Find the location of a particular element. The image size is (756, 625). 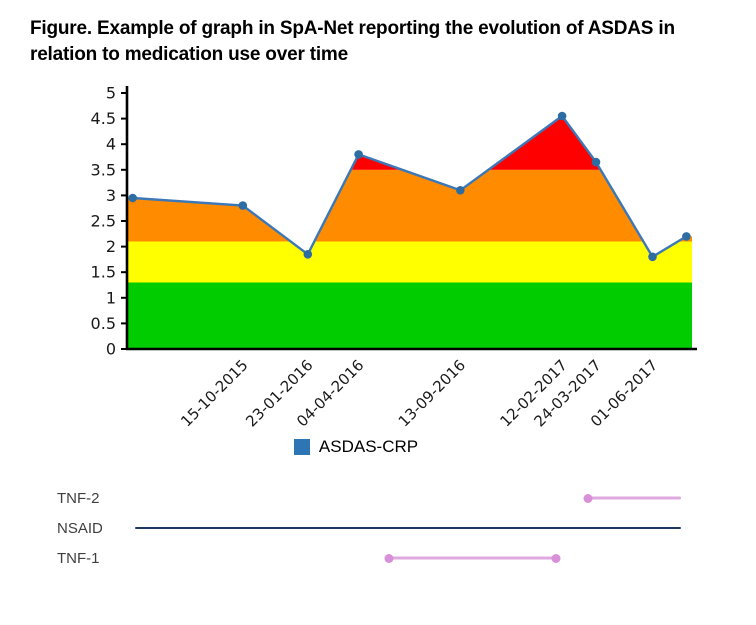

med-line-nsaid is located at coordinates (408, 528).